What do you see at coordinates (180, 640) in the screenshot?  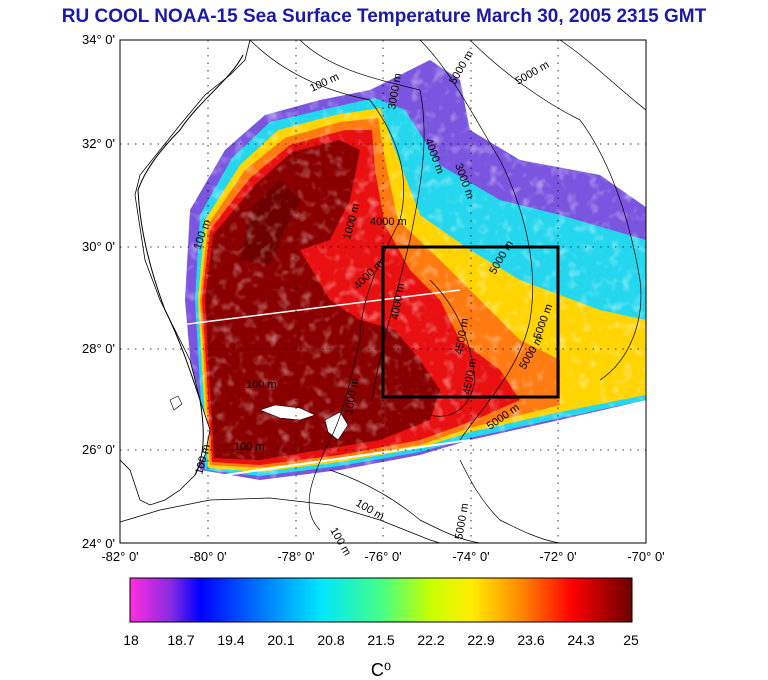 I see `colorbar-tick: 18.7` at bounding box center [180, 640].